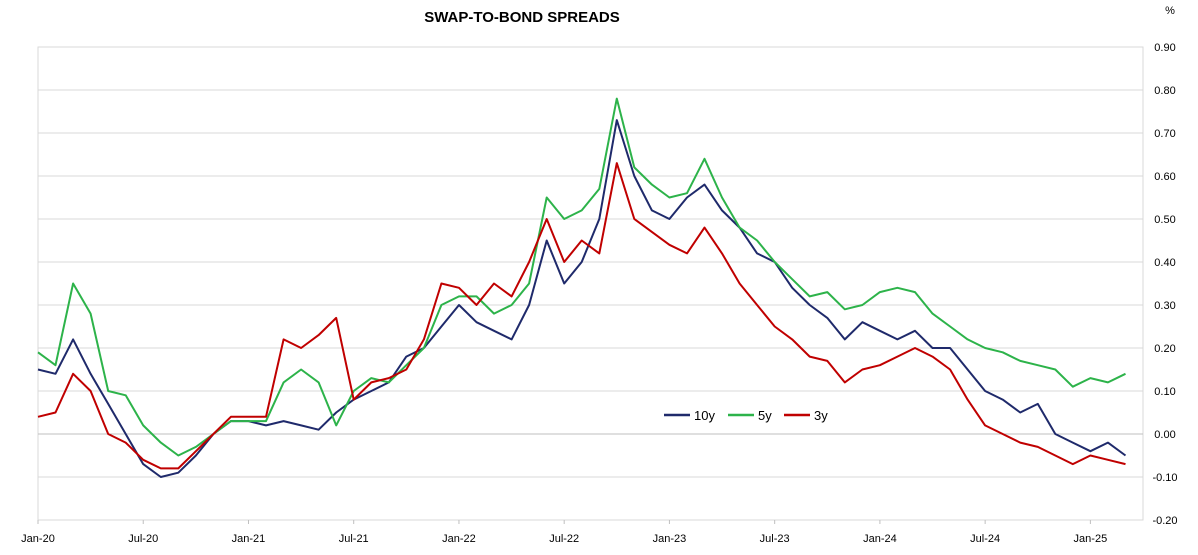  Describe the element at coordinates (249, 539) in the screenshot. I see `x-tick-label: Jan-21` at that location.